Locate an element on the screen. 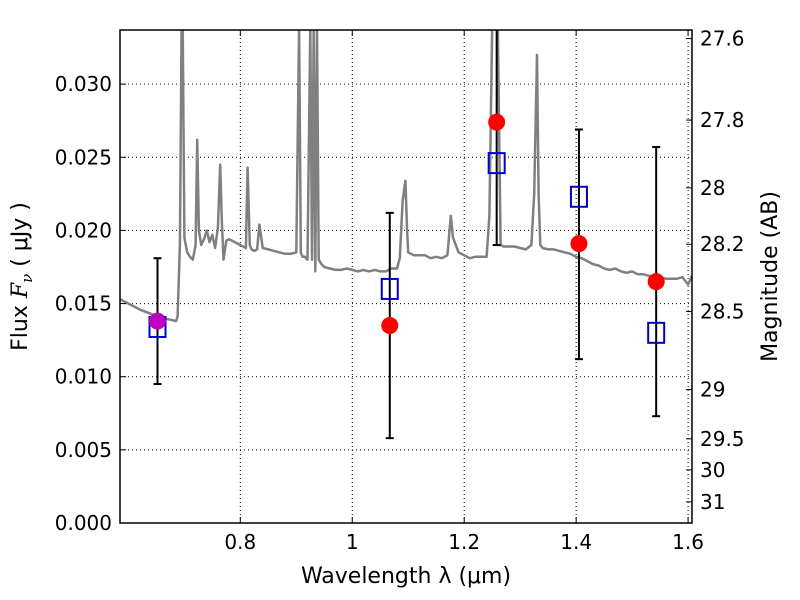 The image size is (800, 600). y-tick-label: 0.000 is located at coordinates (83, 523).